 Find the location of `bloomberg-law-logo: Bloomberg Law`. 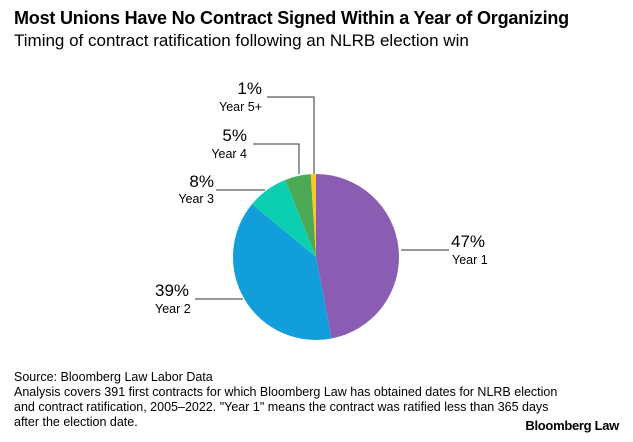

bloomberg-law-logo: Bloomberg Law is located at coordinates (572, 425).